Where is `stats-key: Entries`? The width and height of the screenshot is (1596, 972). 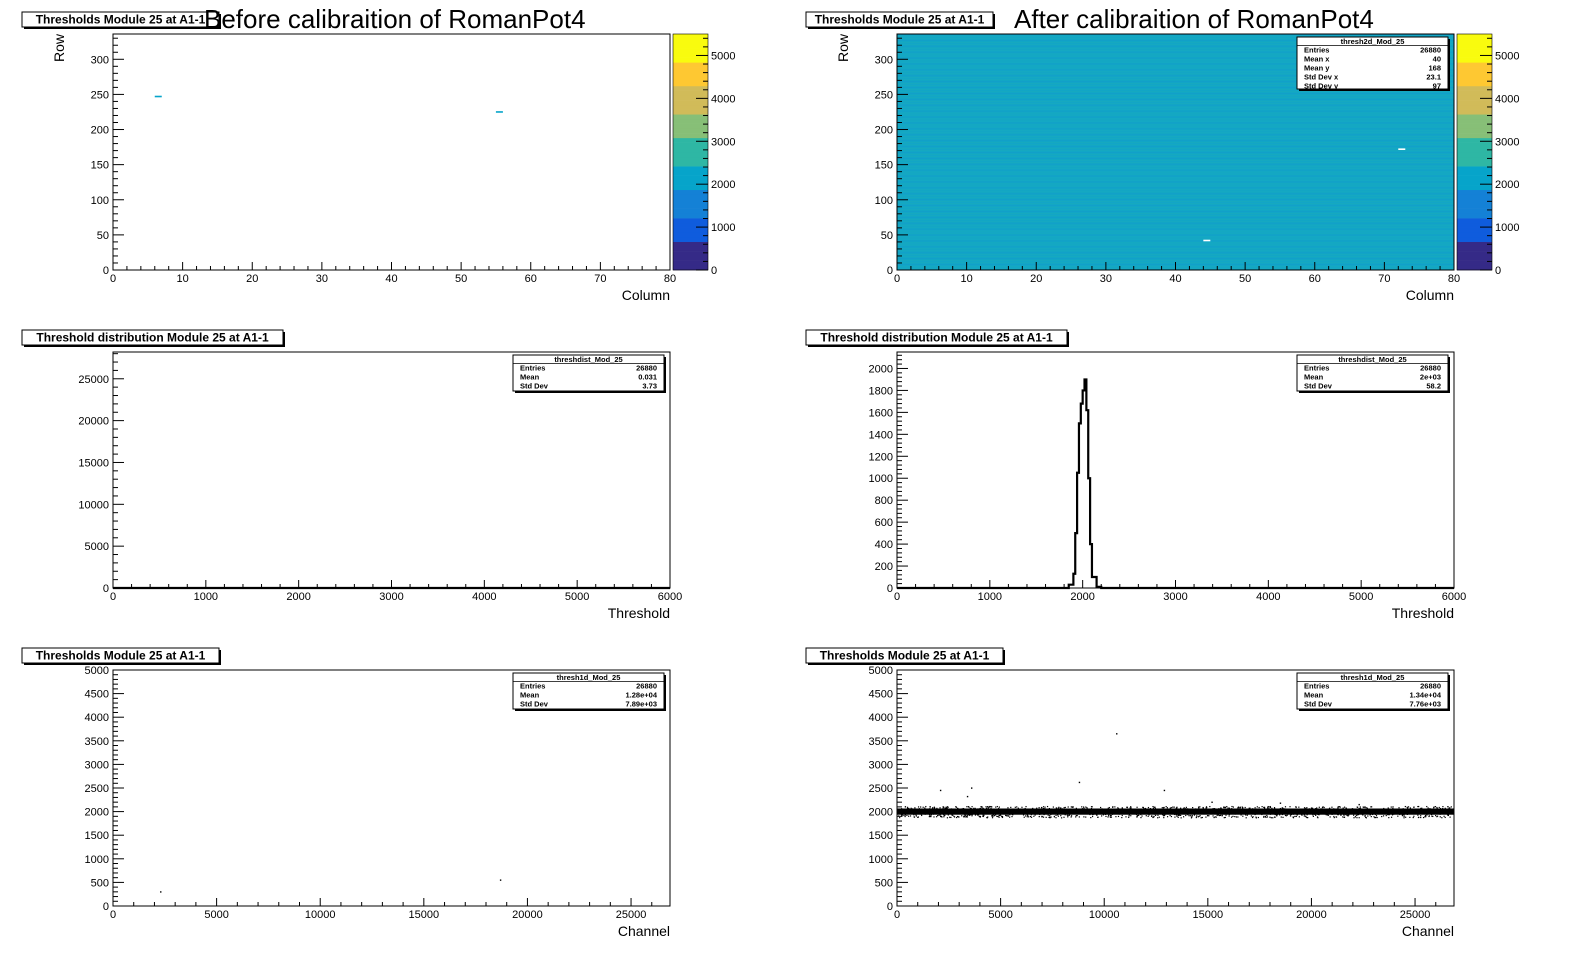
stats-key: Entries is located at coordinates (1316, 50).